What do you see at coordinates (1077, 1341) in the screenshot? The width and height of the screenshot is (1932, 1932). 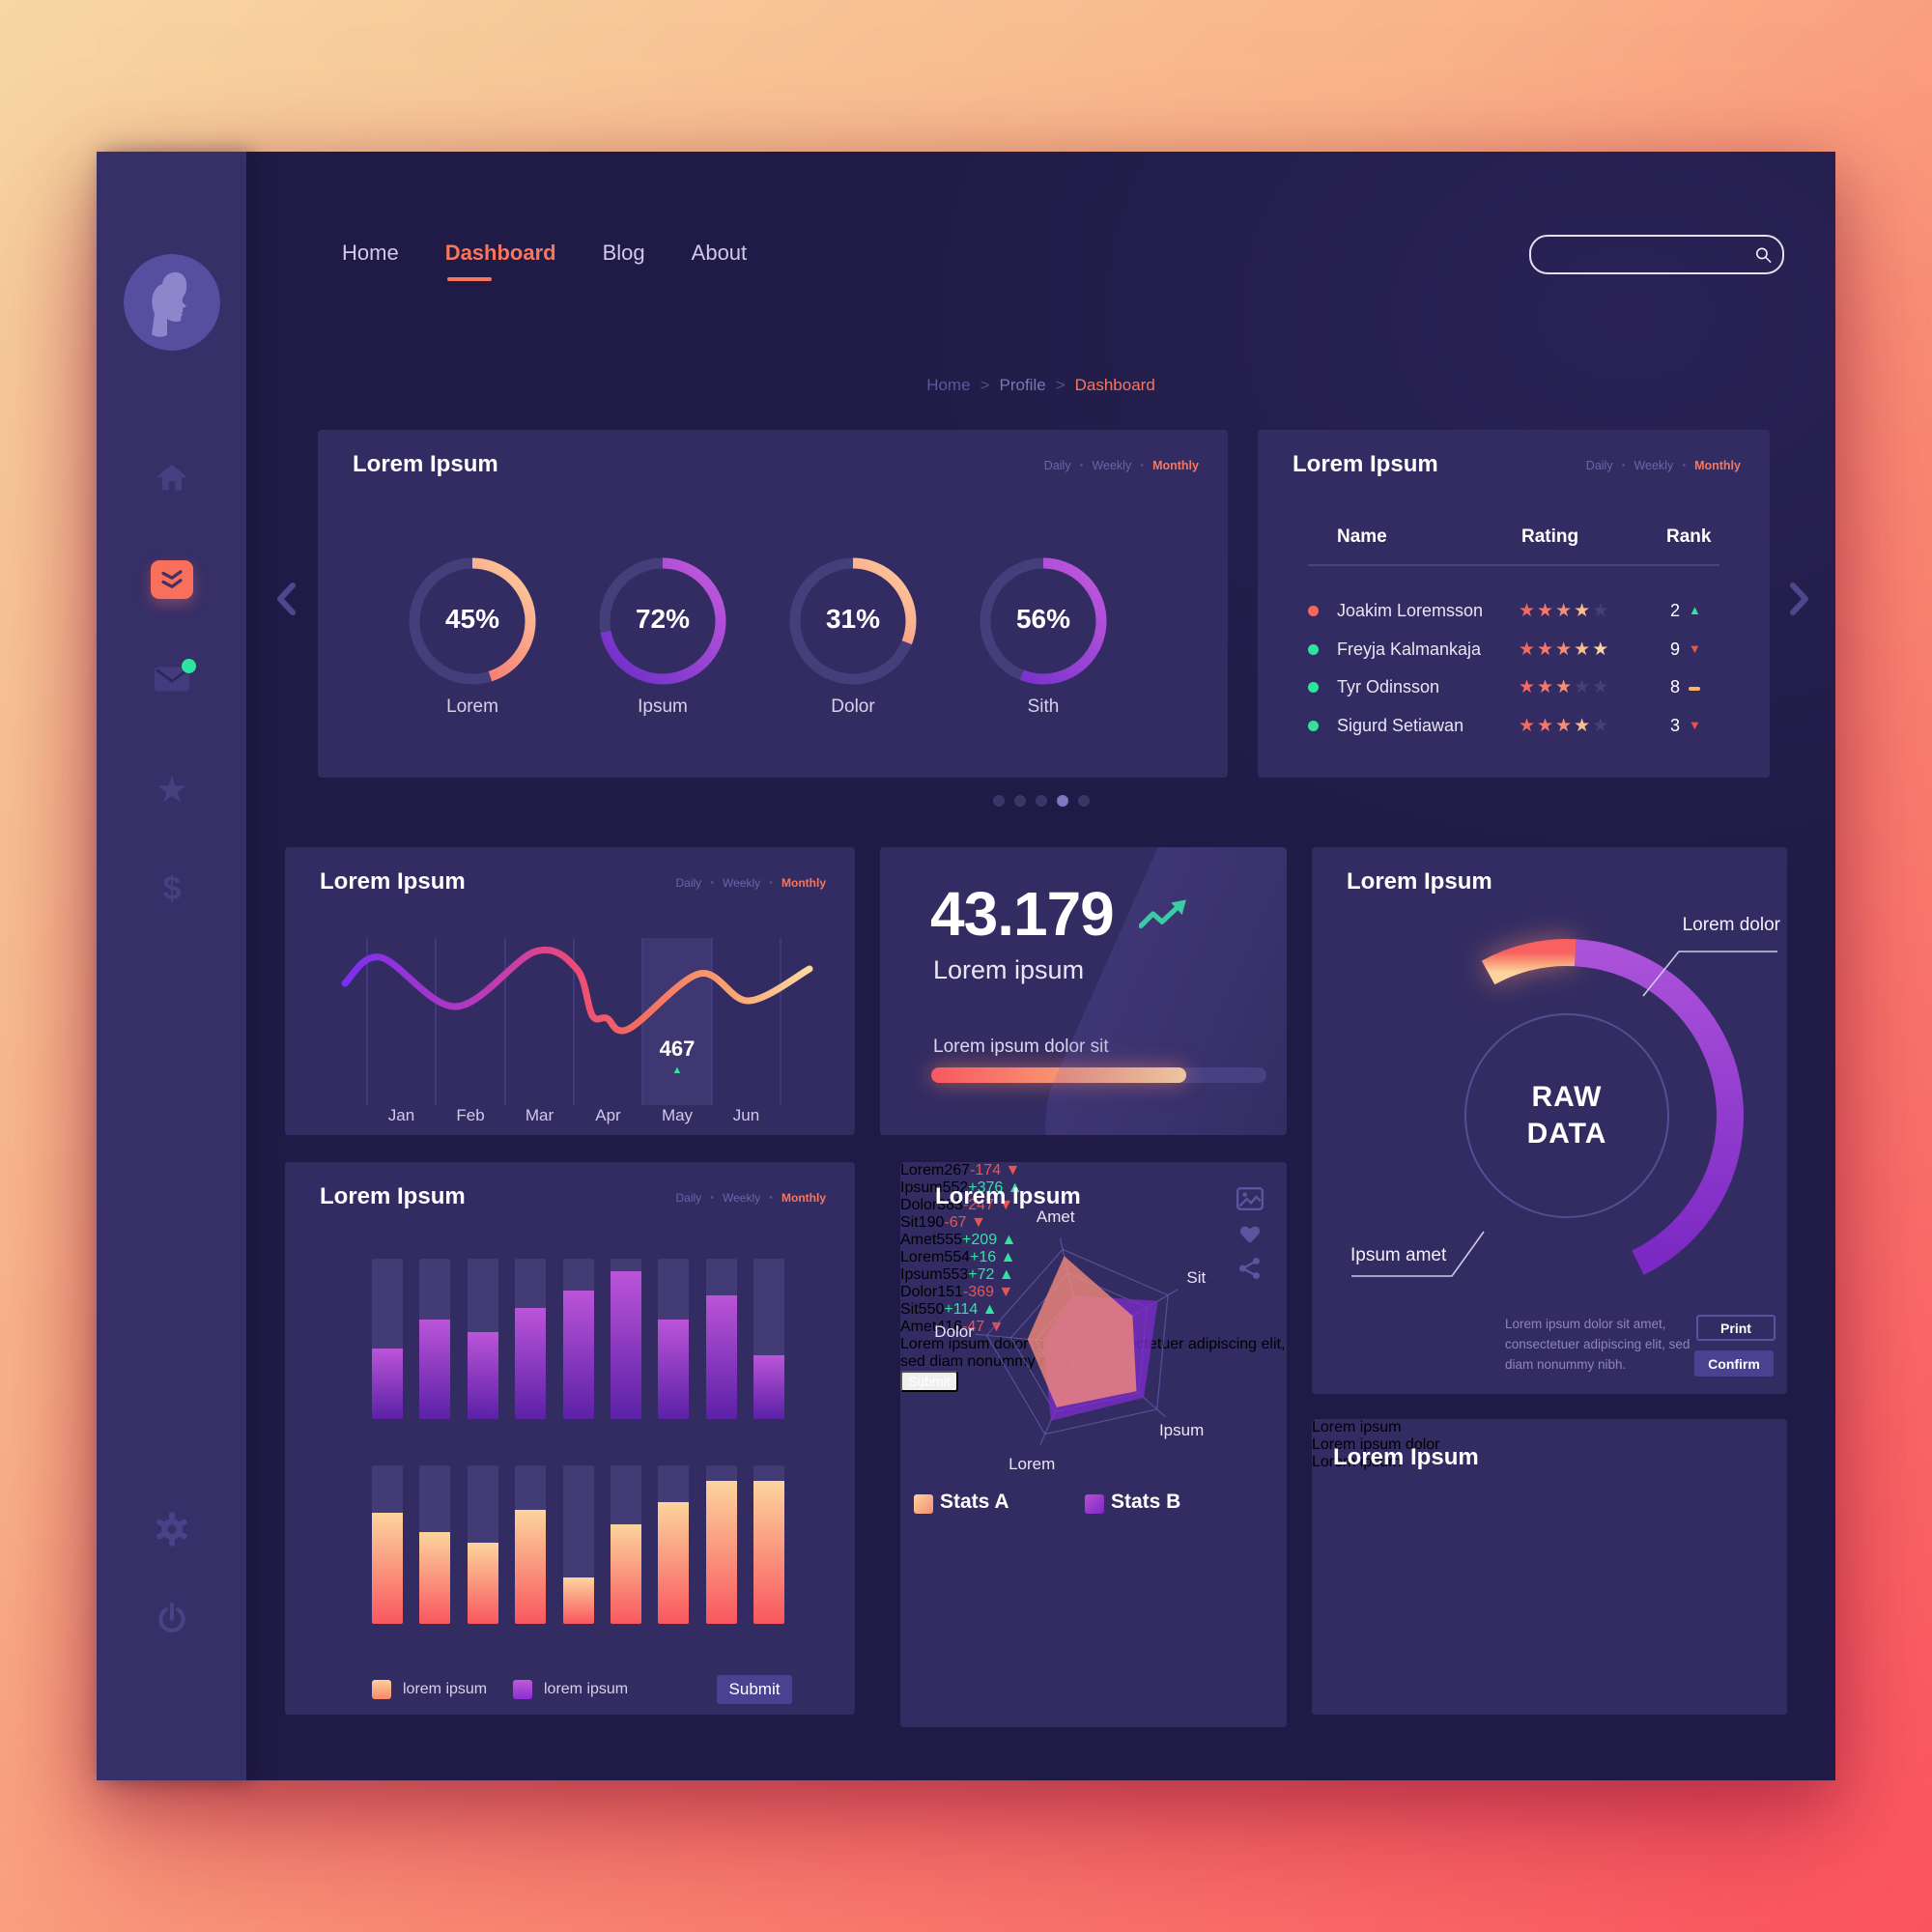 I see `radar-chart` at bounding box center [1077, 1341].